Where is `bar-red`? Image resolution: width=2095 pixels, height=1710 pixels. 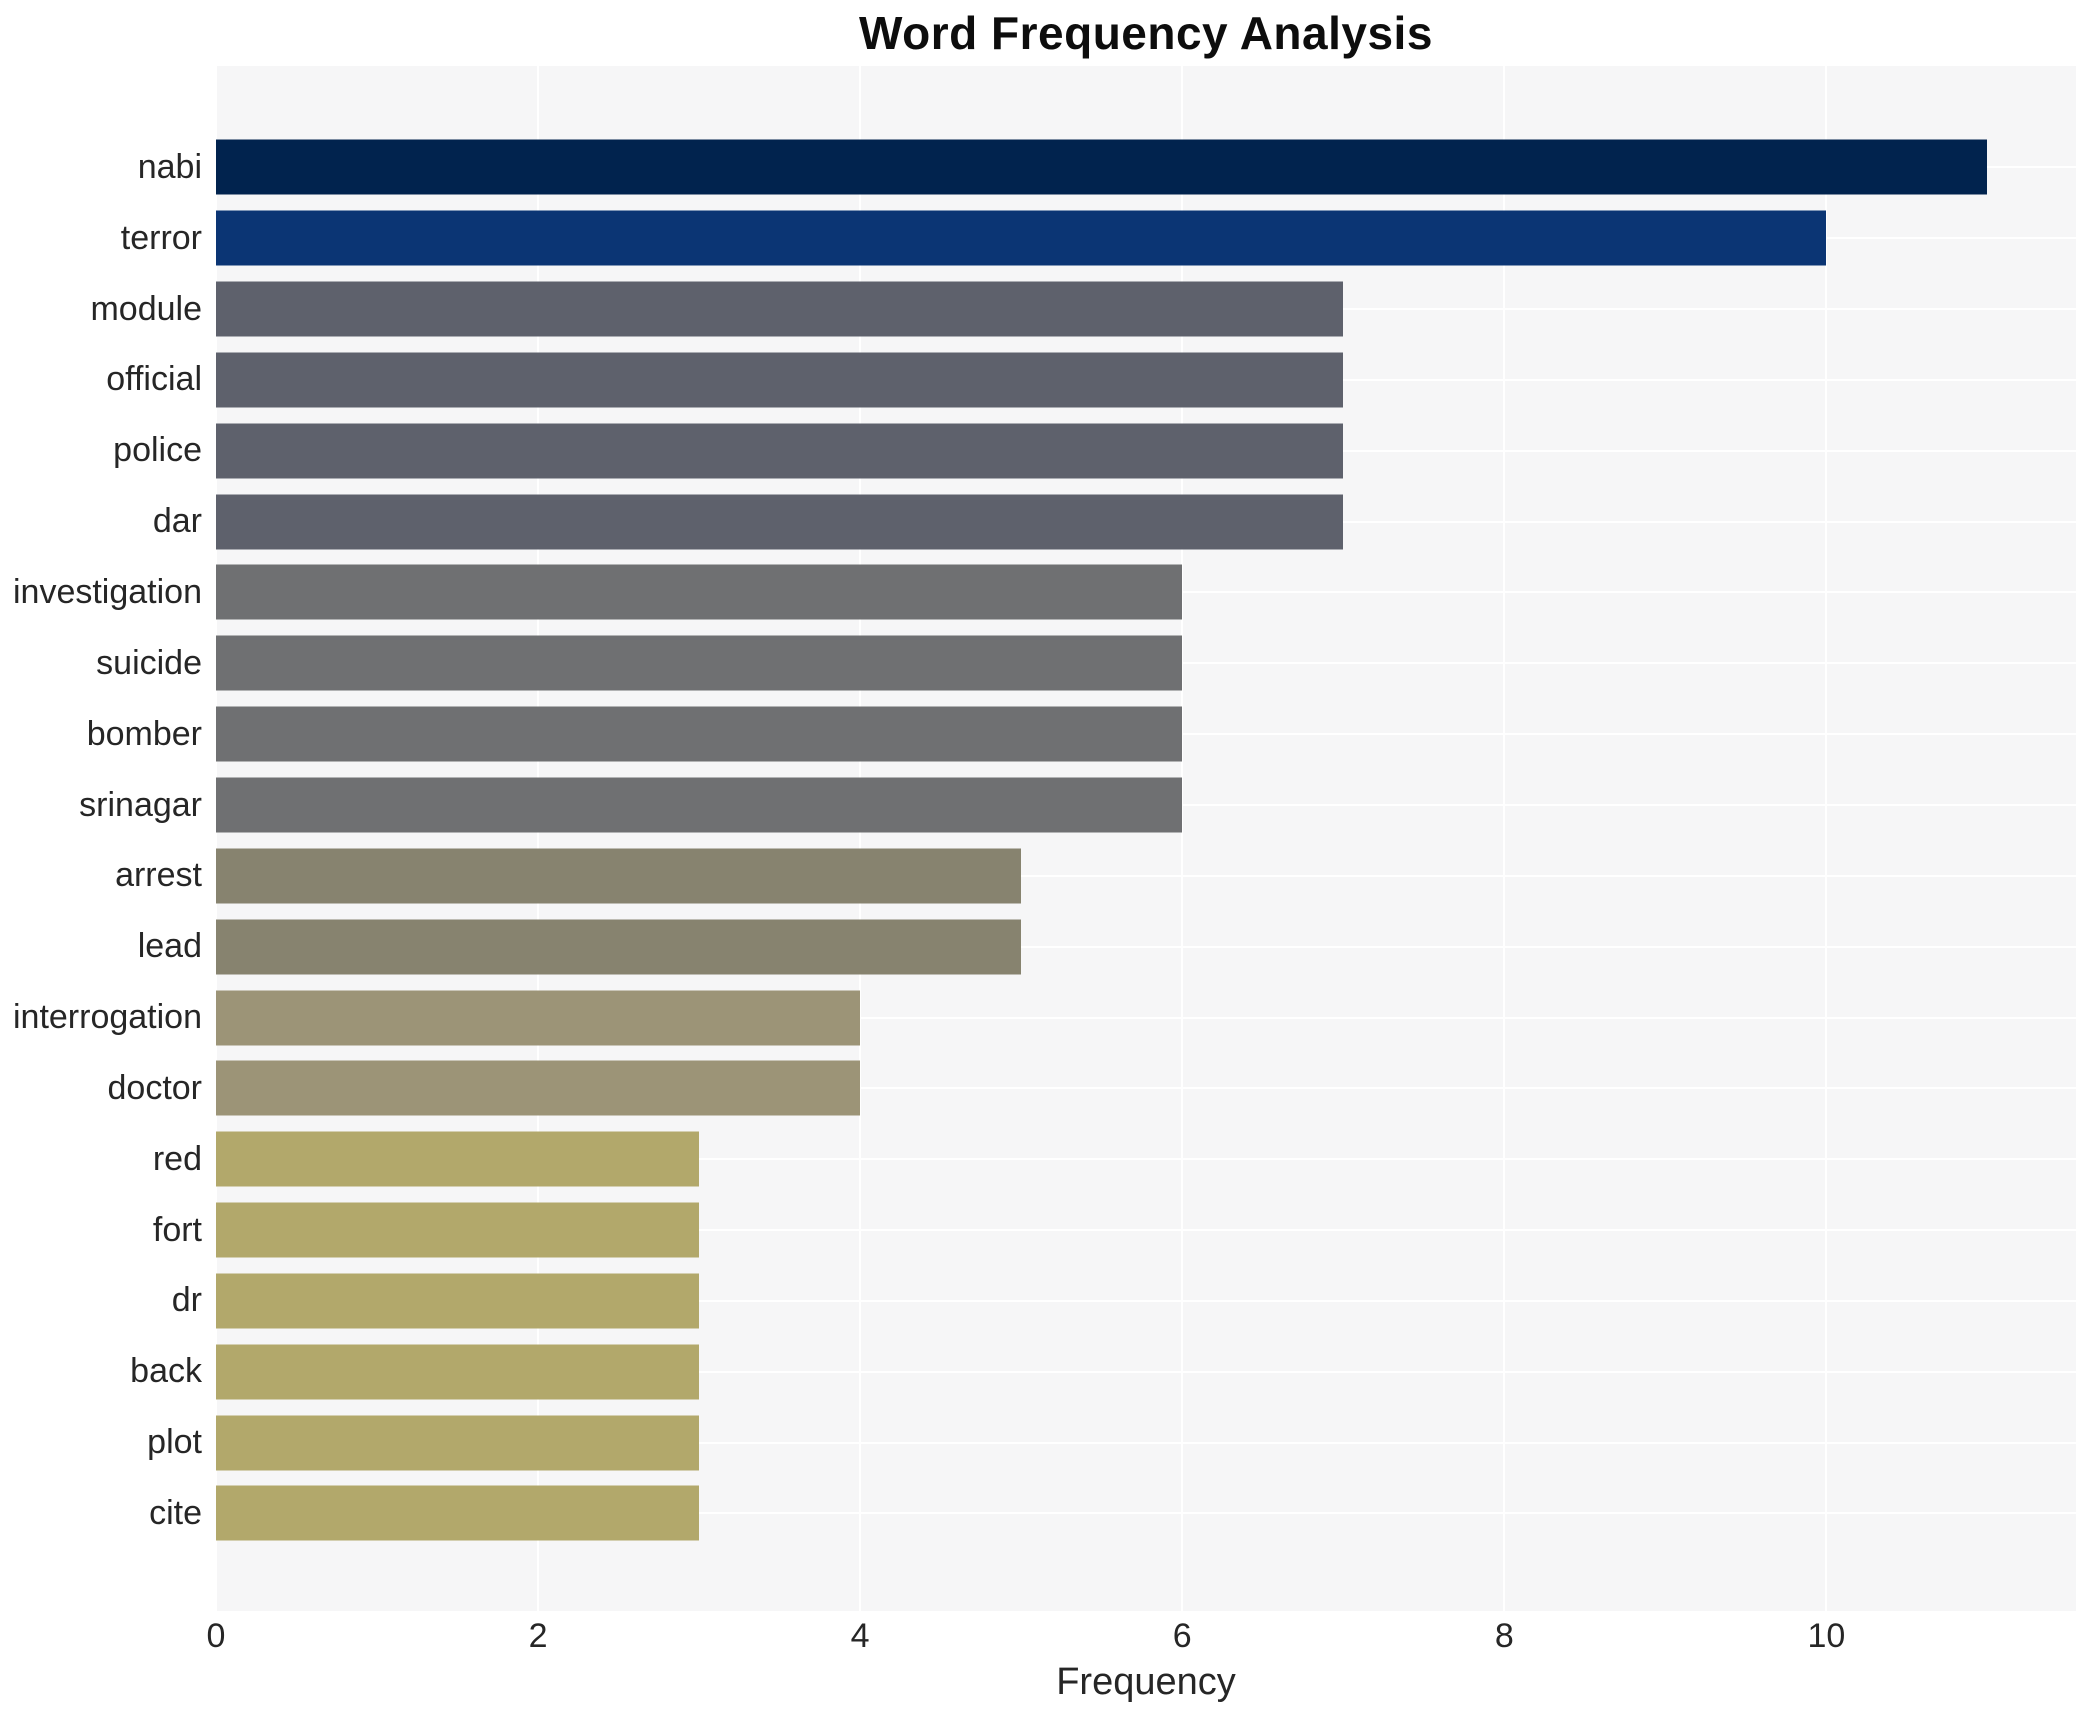
bar-red is located at coordinates (458, 1159).